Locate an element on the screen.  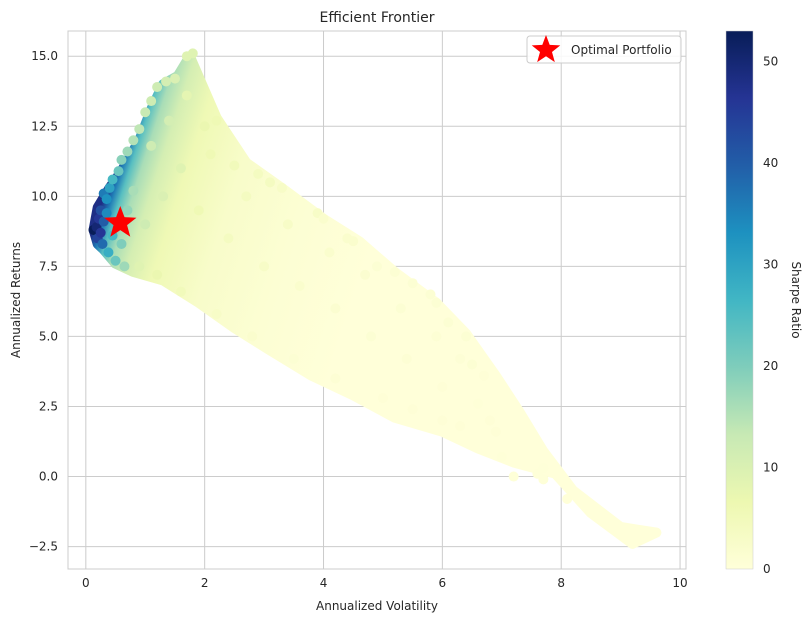
x-tick-label: 8 is located at coordinates (561, 583).